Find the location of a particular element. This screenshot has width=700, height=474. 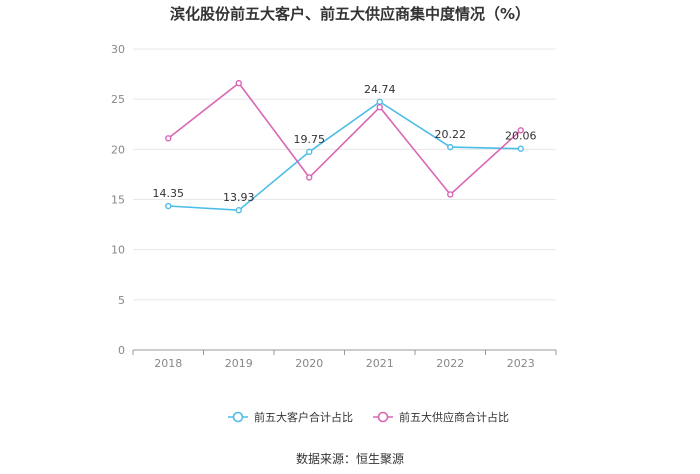

x-tick-label: 2019 is located at coordinates (239, 363).